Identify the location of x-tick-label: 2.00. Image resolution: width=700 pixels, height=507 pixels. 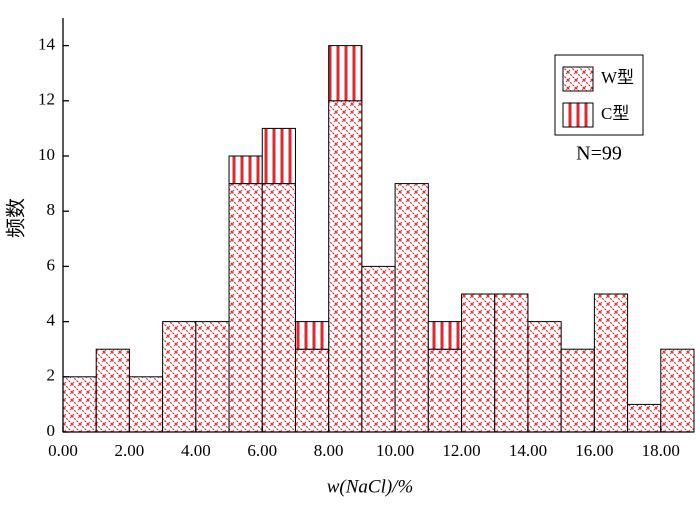
(130, 450).